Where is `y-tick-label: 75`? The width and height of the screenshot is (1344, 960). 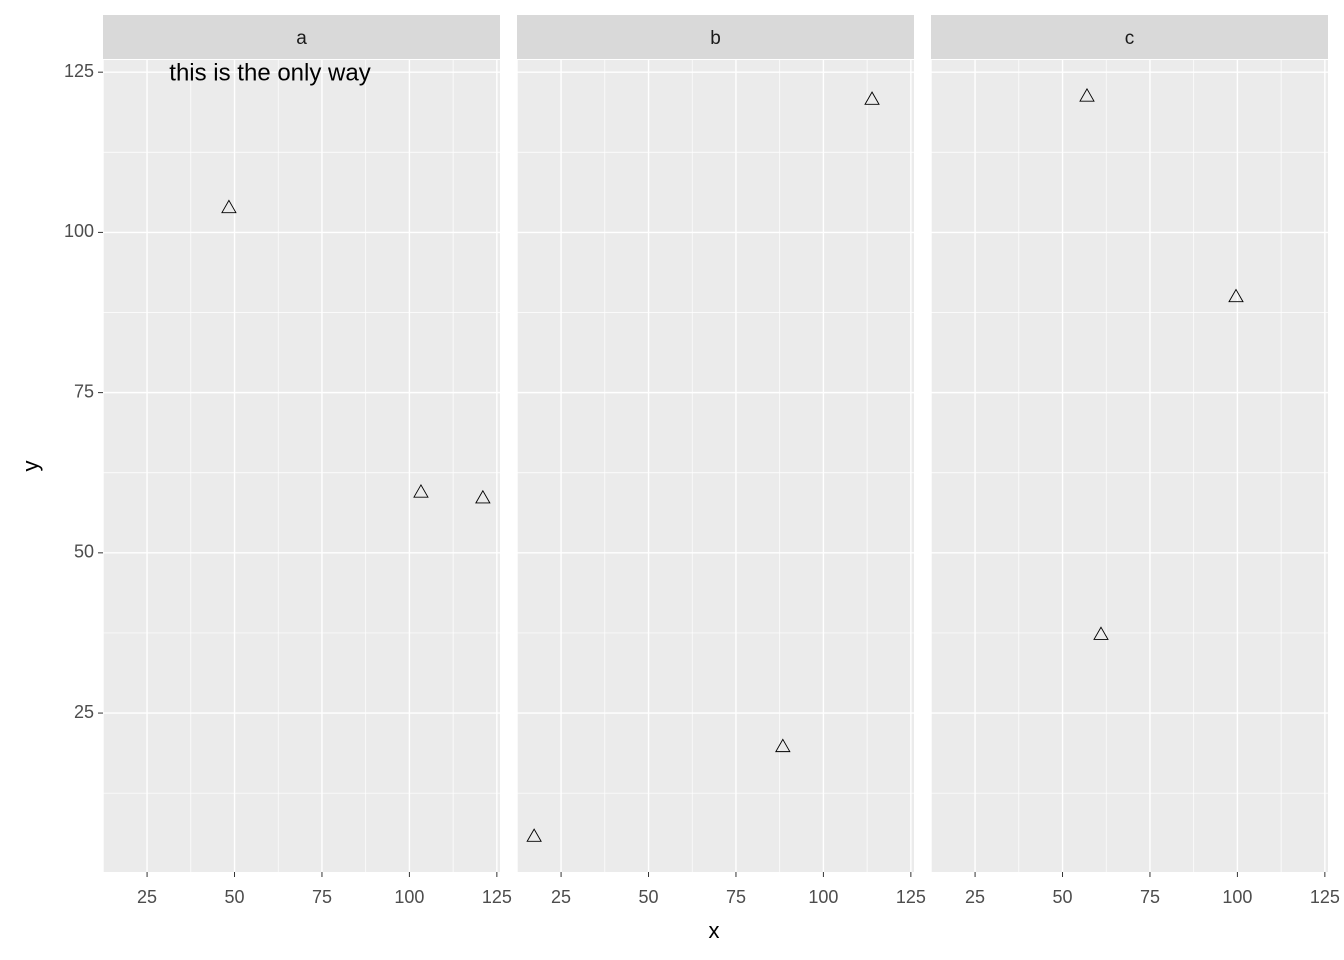
y-tick-label: 75 is located at coordinates (84, 391).